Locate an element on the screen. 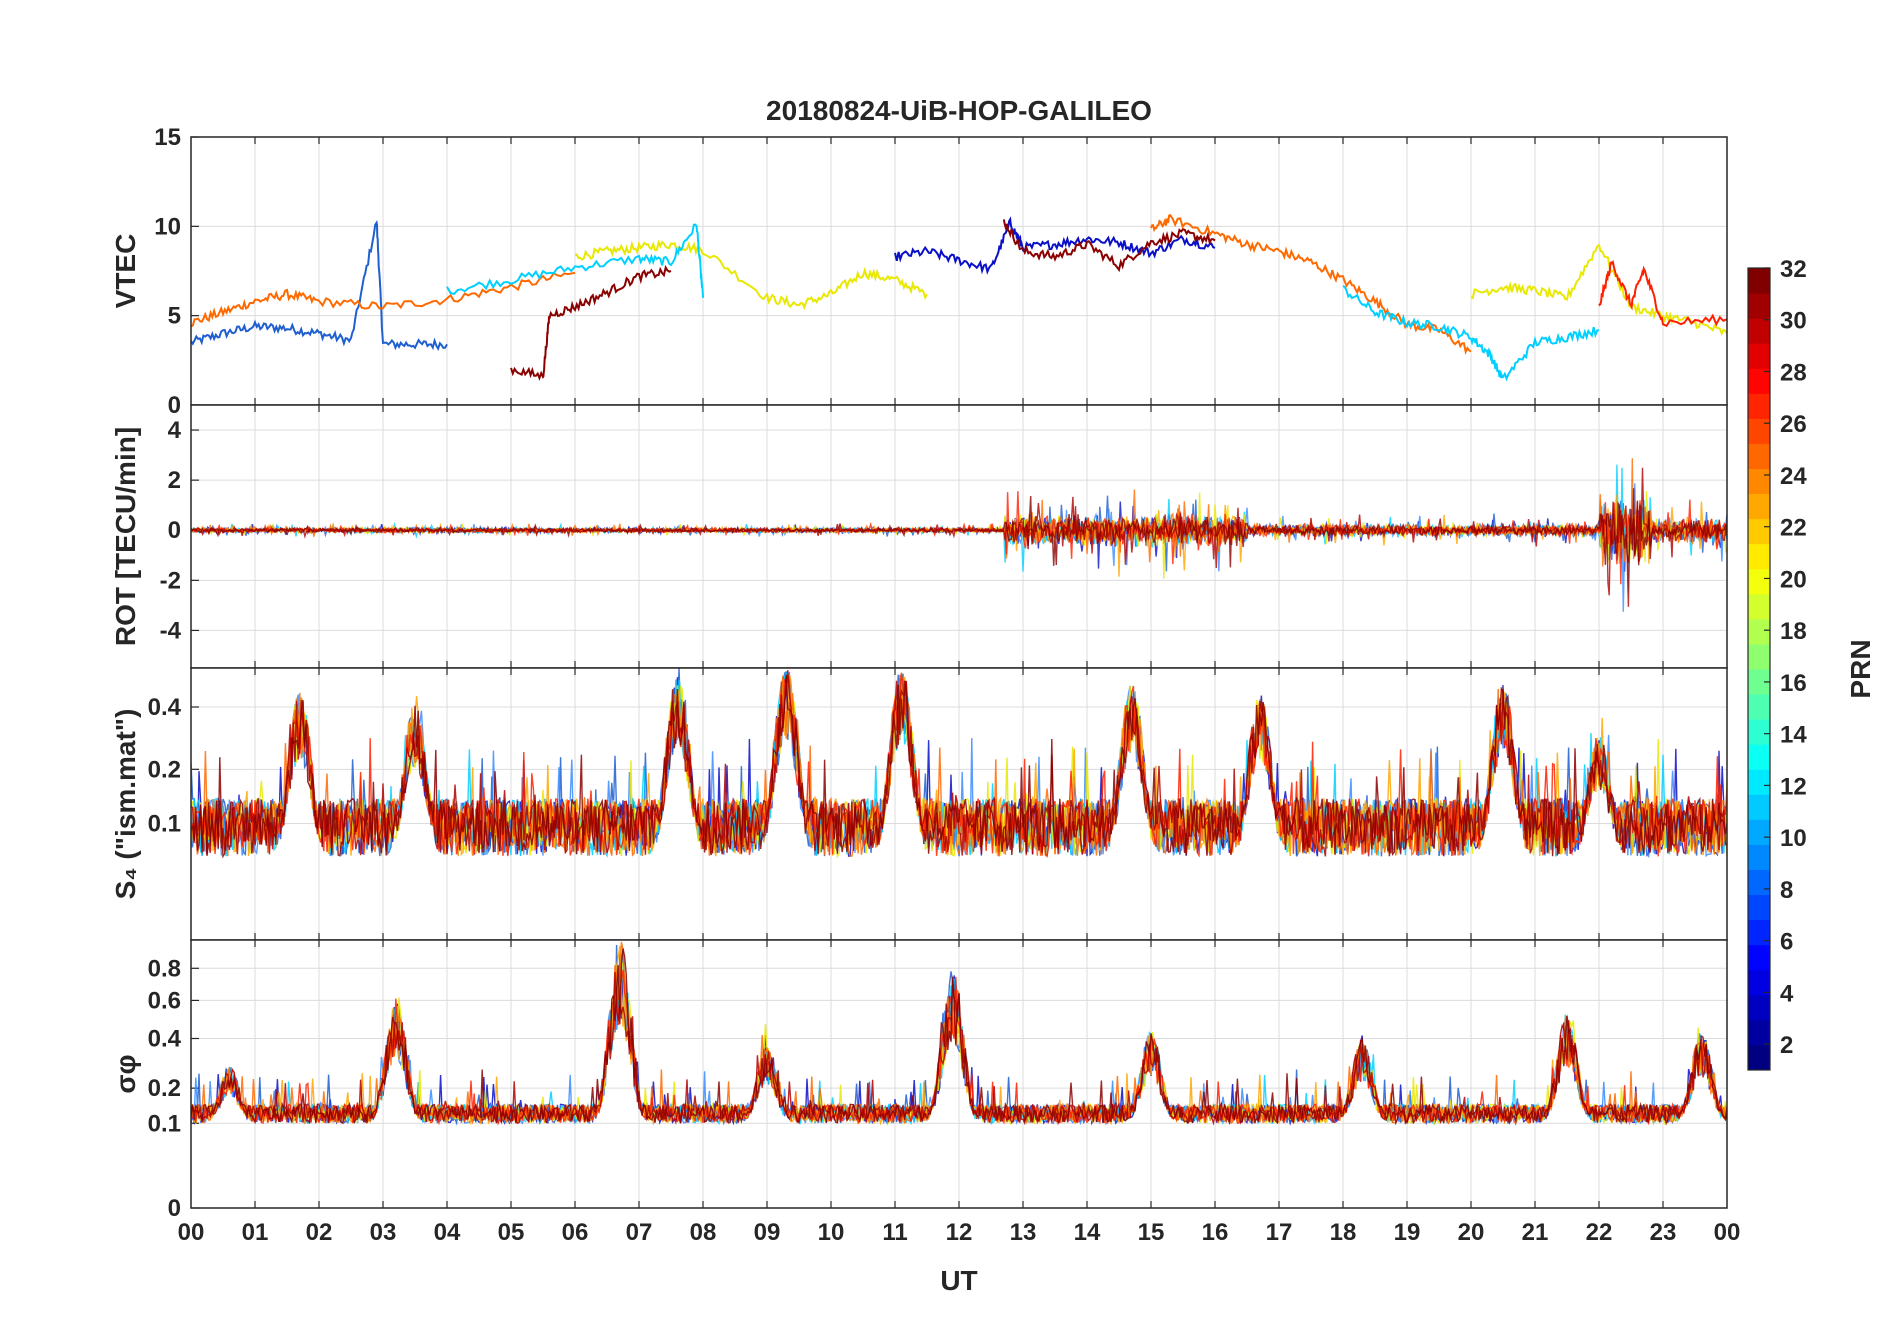  x-tick-label: 02 is located at coordinates (319, 1232).